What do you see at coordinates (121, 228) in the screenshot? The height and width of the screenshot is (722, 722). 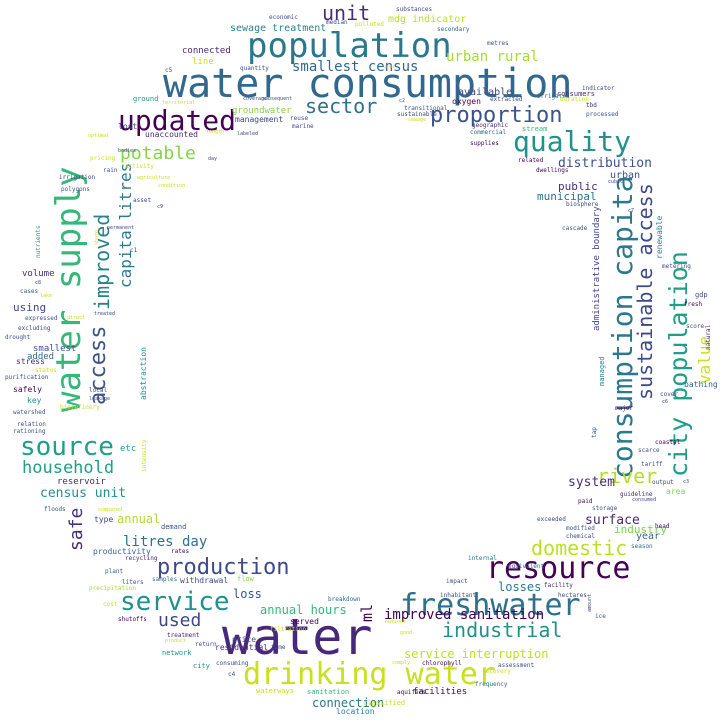 I see `word-permanent: permanent` at bounding box center [121, 228].